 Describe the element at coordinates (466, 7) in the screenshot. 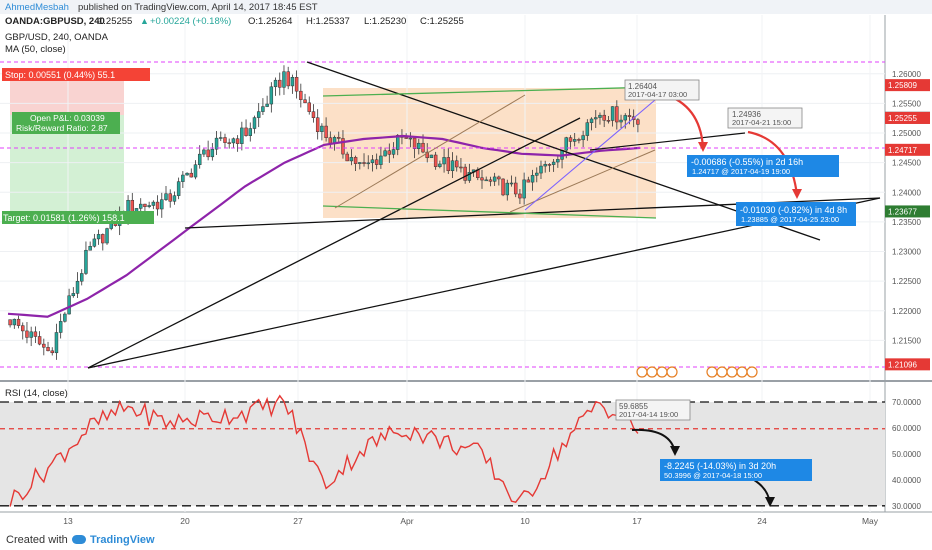

I see `header-bar` at that location.